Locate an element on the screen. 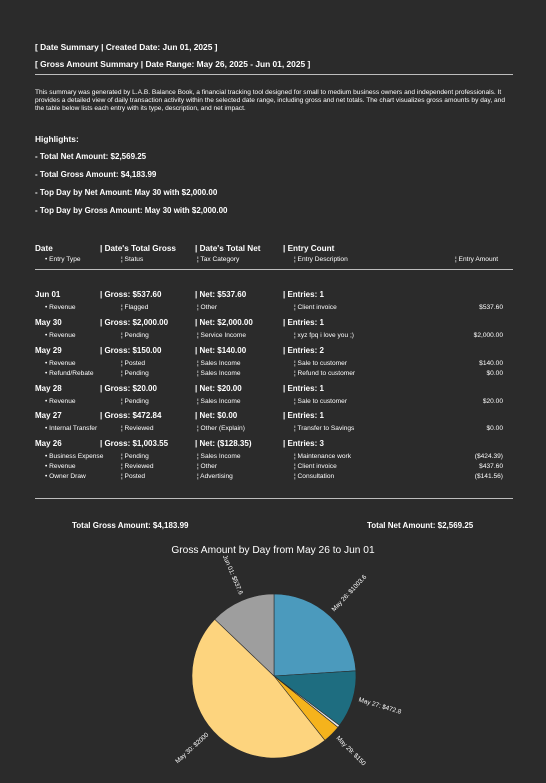 The height and width of the screenshot is (783, 546). entry-type: • Owner Draw is located at coordinates (65, 476).